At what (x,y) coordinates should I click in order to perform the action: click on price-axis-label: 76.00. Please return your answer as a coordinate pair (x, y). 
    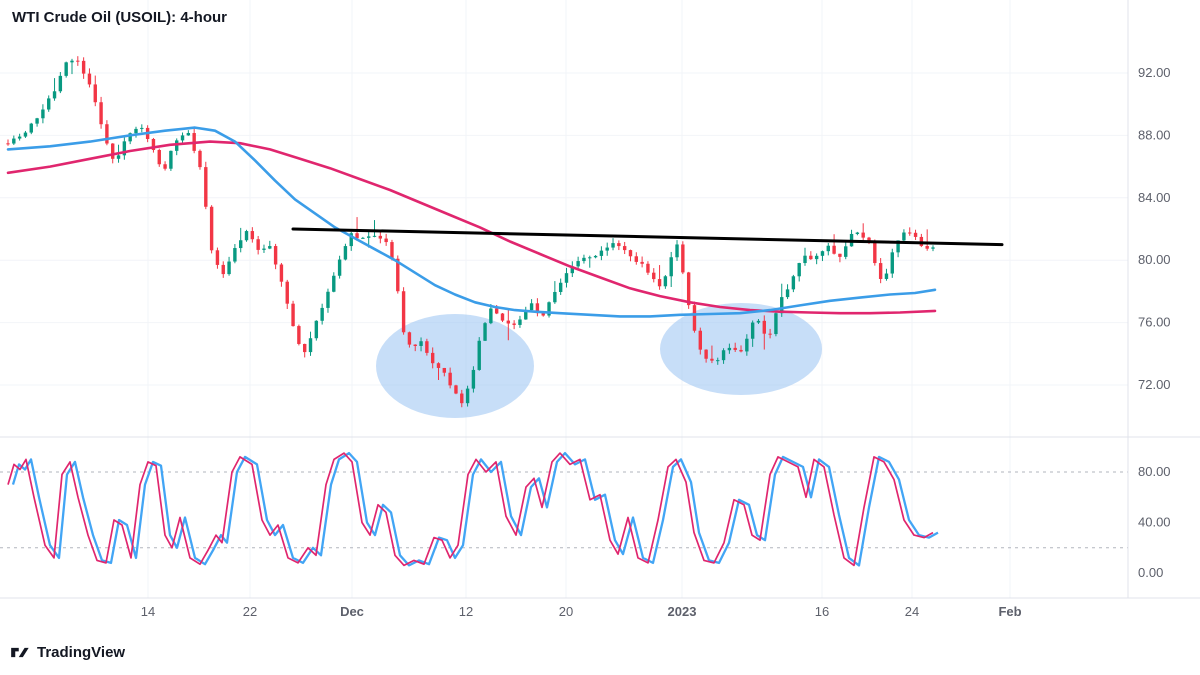
    Looking at the image, I should click on (1154, 322).